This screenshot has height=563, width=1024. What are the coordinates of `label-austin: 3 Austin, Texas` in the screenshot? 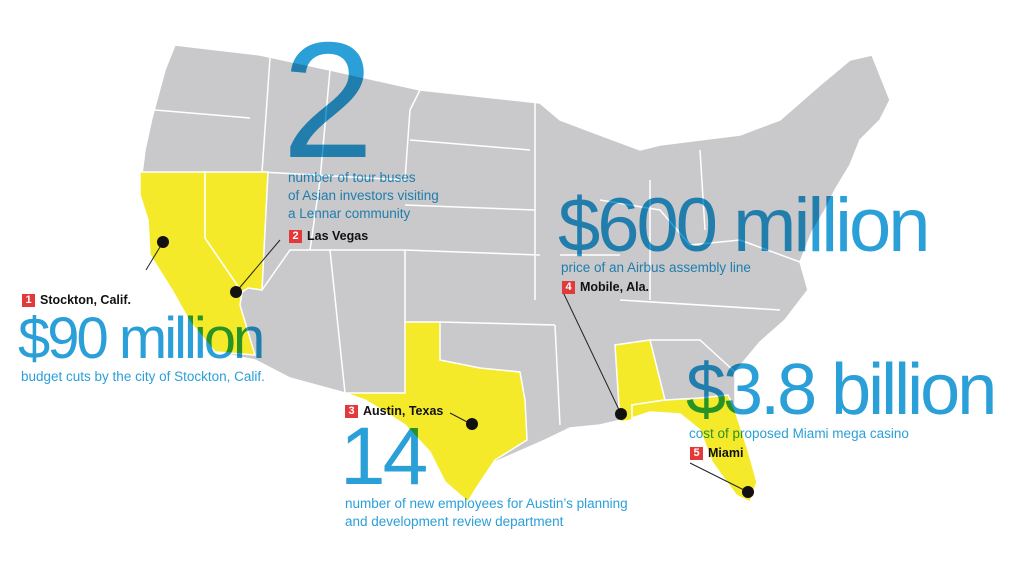 It's located at (394, 411).